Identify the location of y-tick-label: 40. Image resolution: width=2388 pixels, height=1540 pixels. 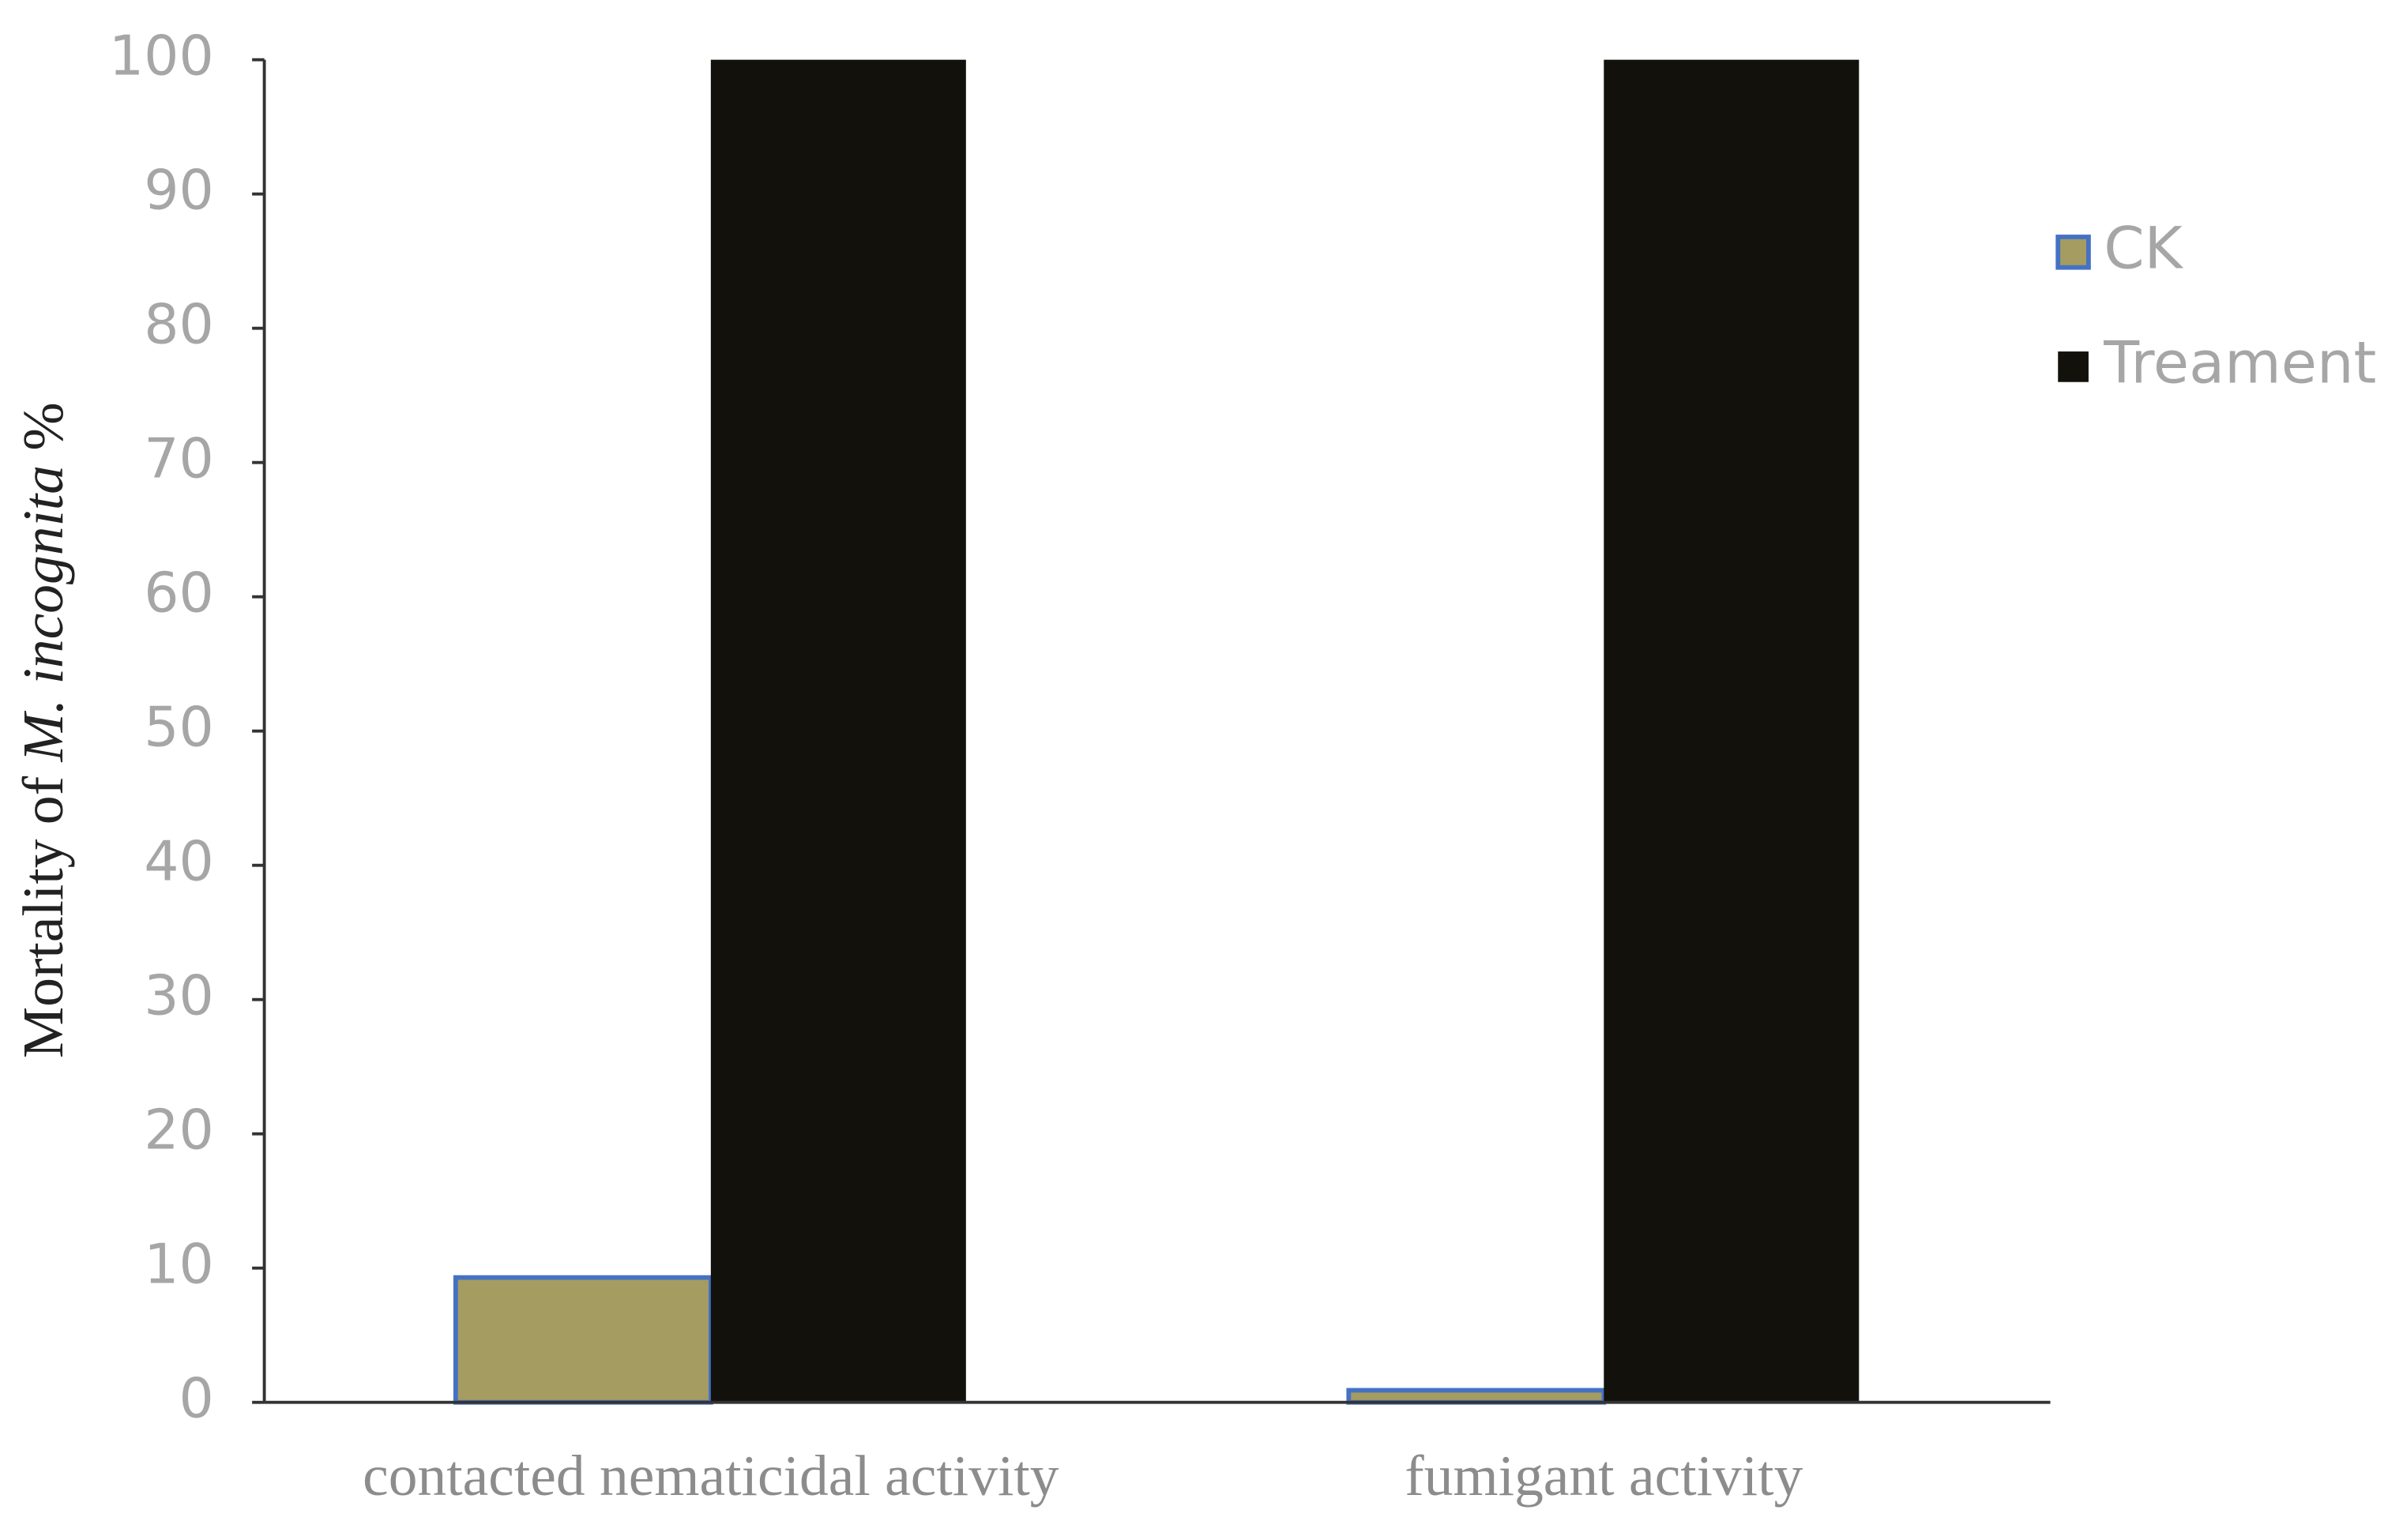
(179, 862).